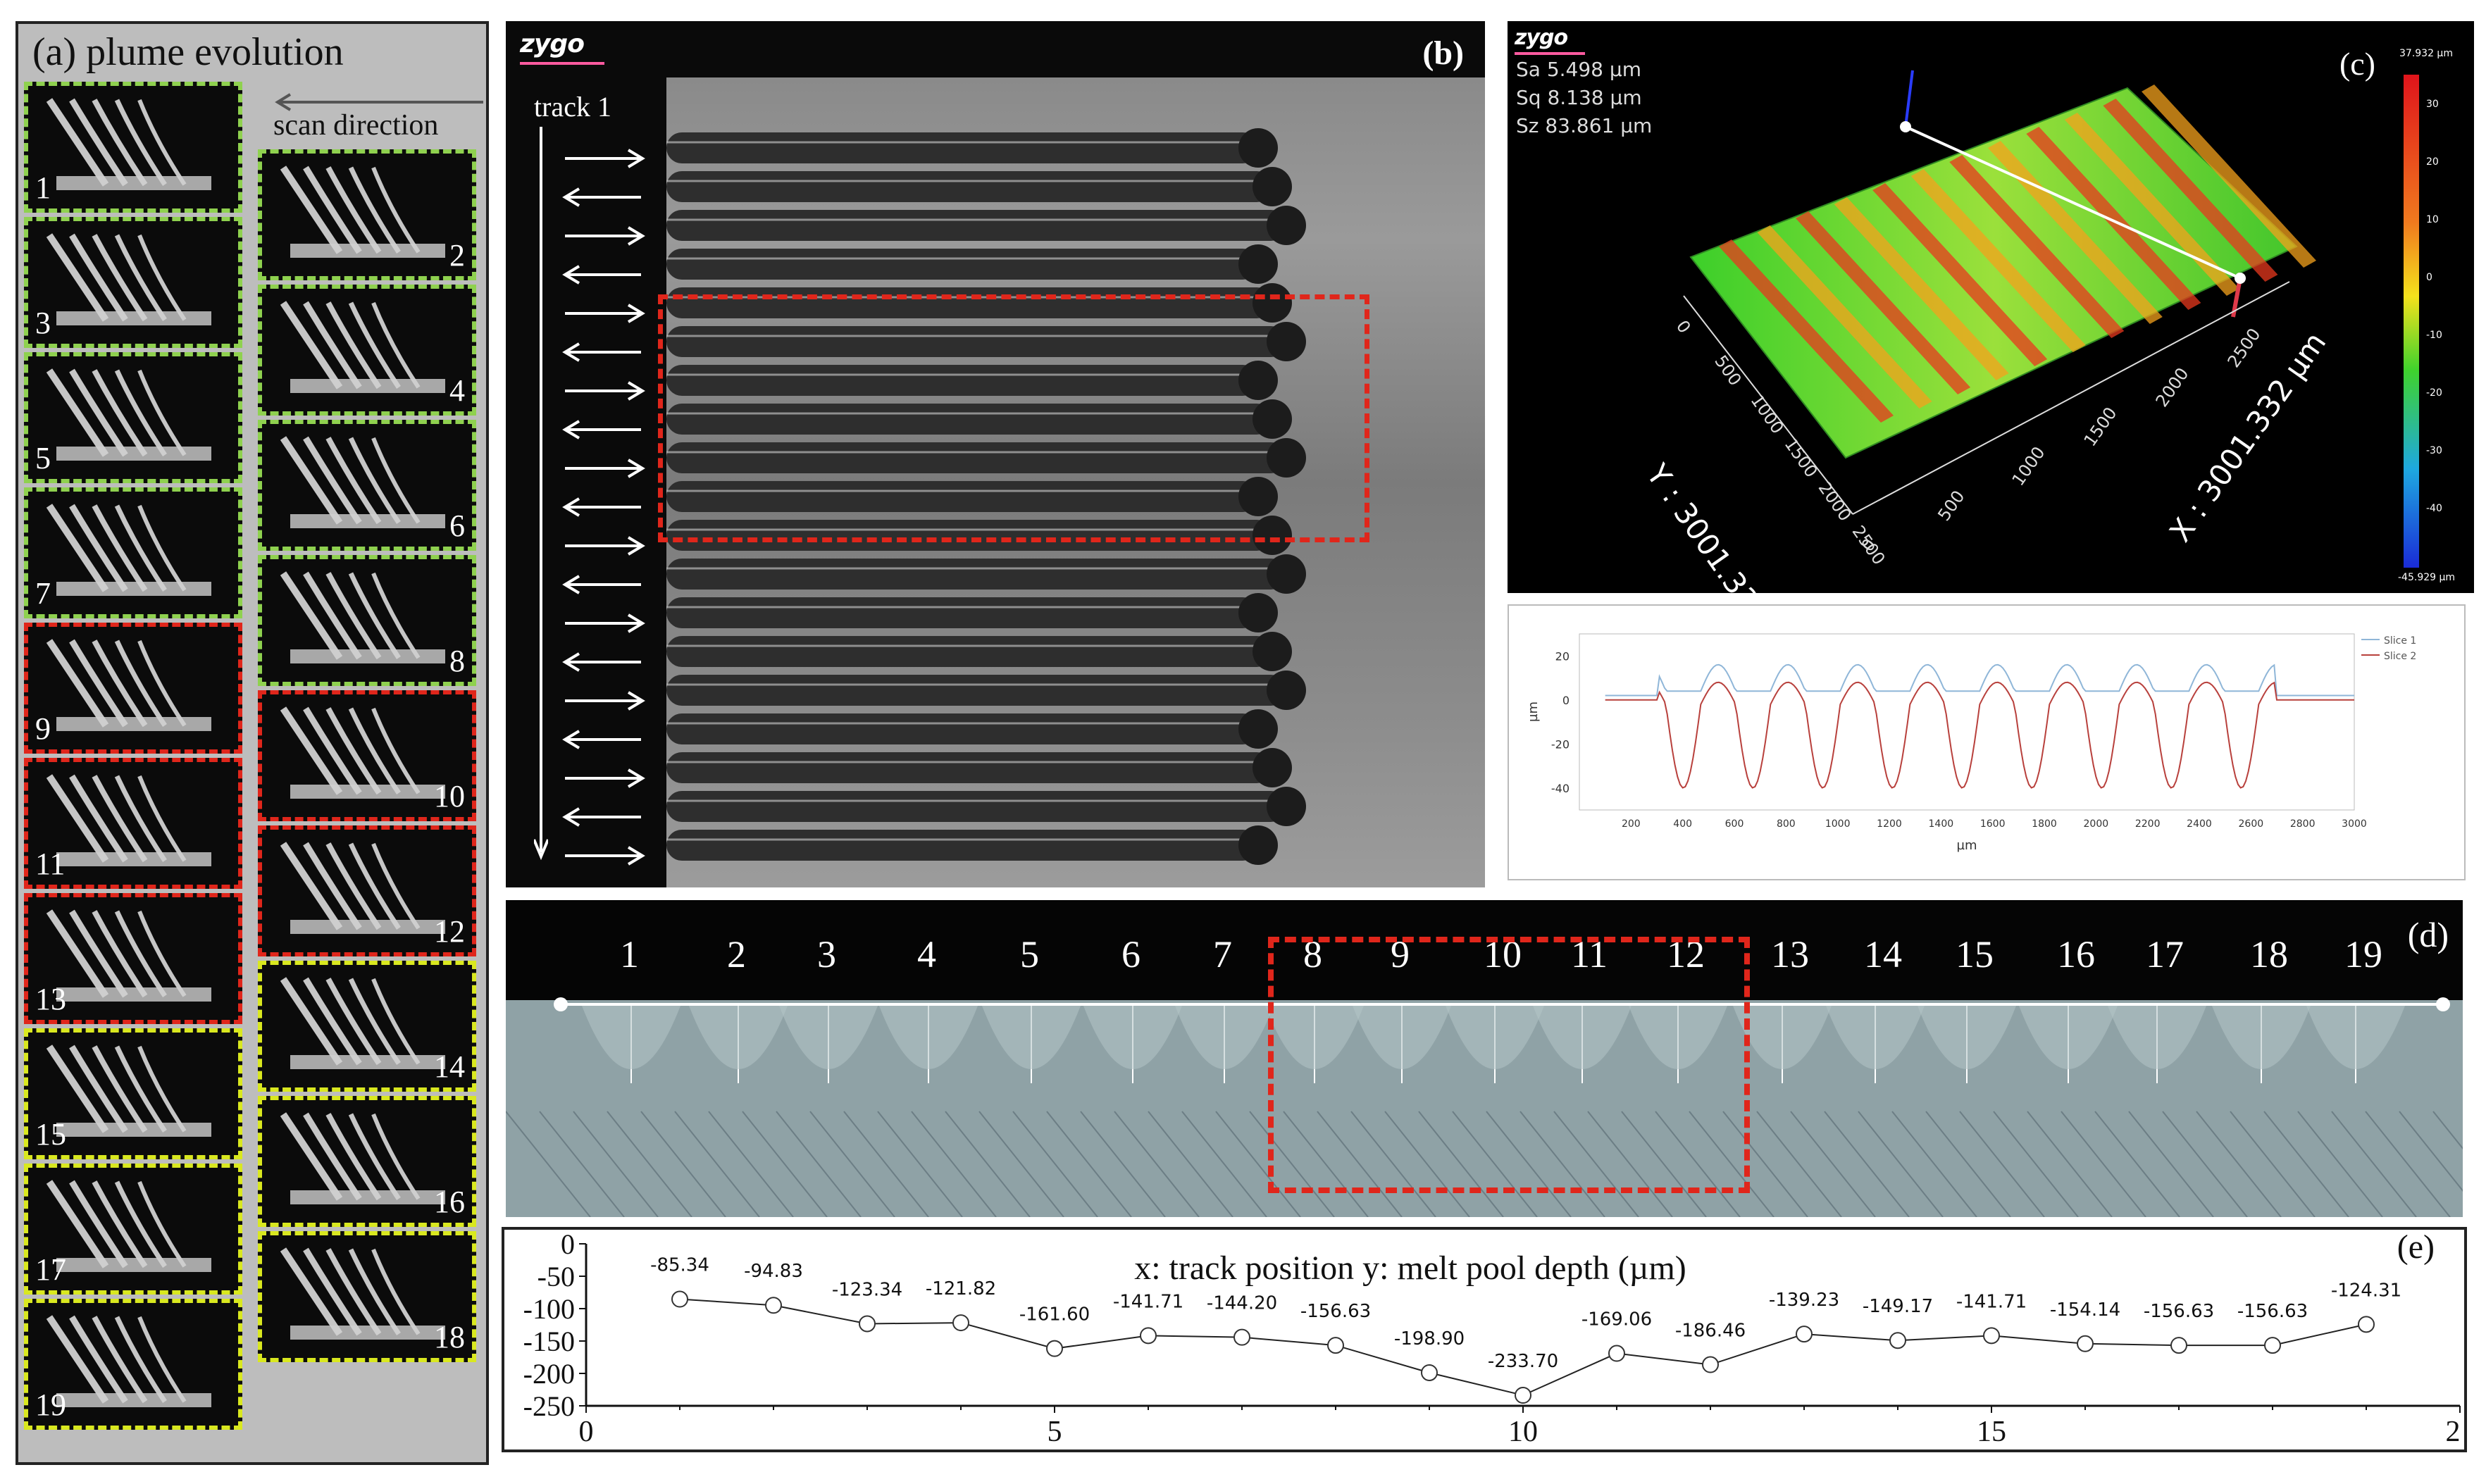 Image resolution: width=2486 pixels, height=1484 pixels. I want to click on colorbar-tick: 10, so click(2433, 219).